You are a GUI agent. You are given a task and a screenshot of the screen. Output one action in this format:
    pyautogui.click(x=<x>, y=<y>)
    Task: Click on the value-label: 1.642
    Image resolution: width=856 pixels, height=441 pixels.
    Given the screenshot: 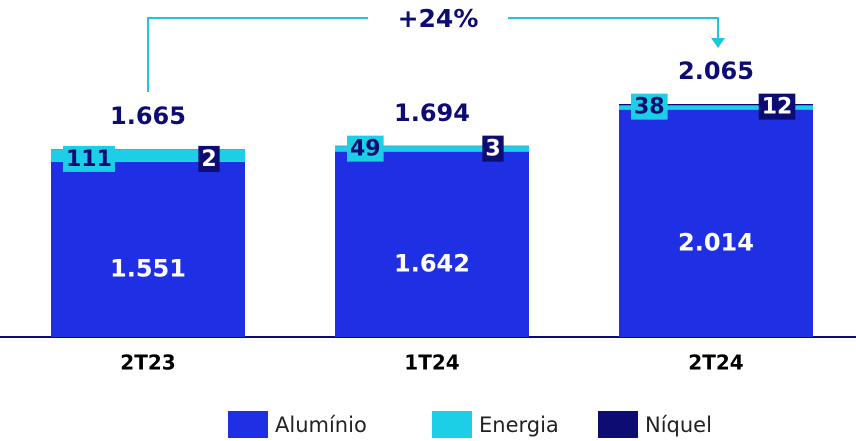 What is the action you would take?
    pyautogui.click(x=432, y=263)
    